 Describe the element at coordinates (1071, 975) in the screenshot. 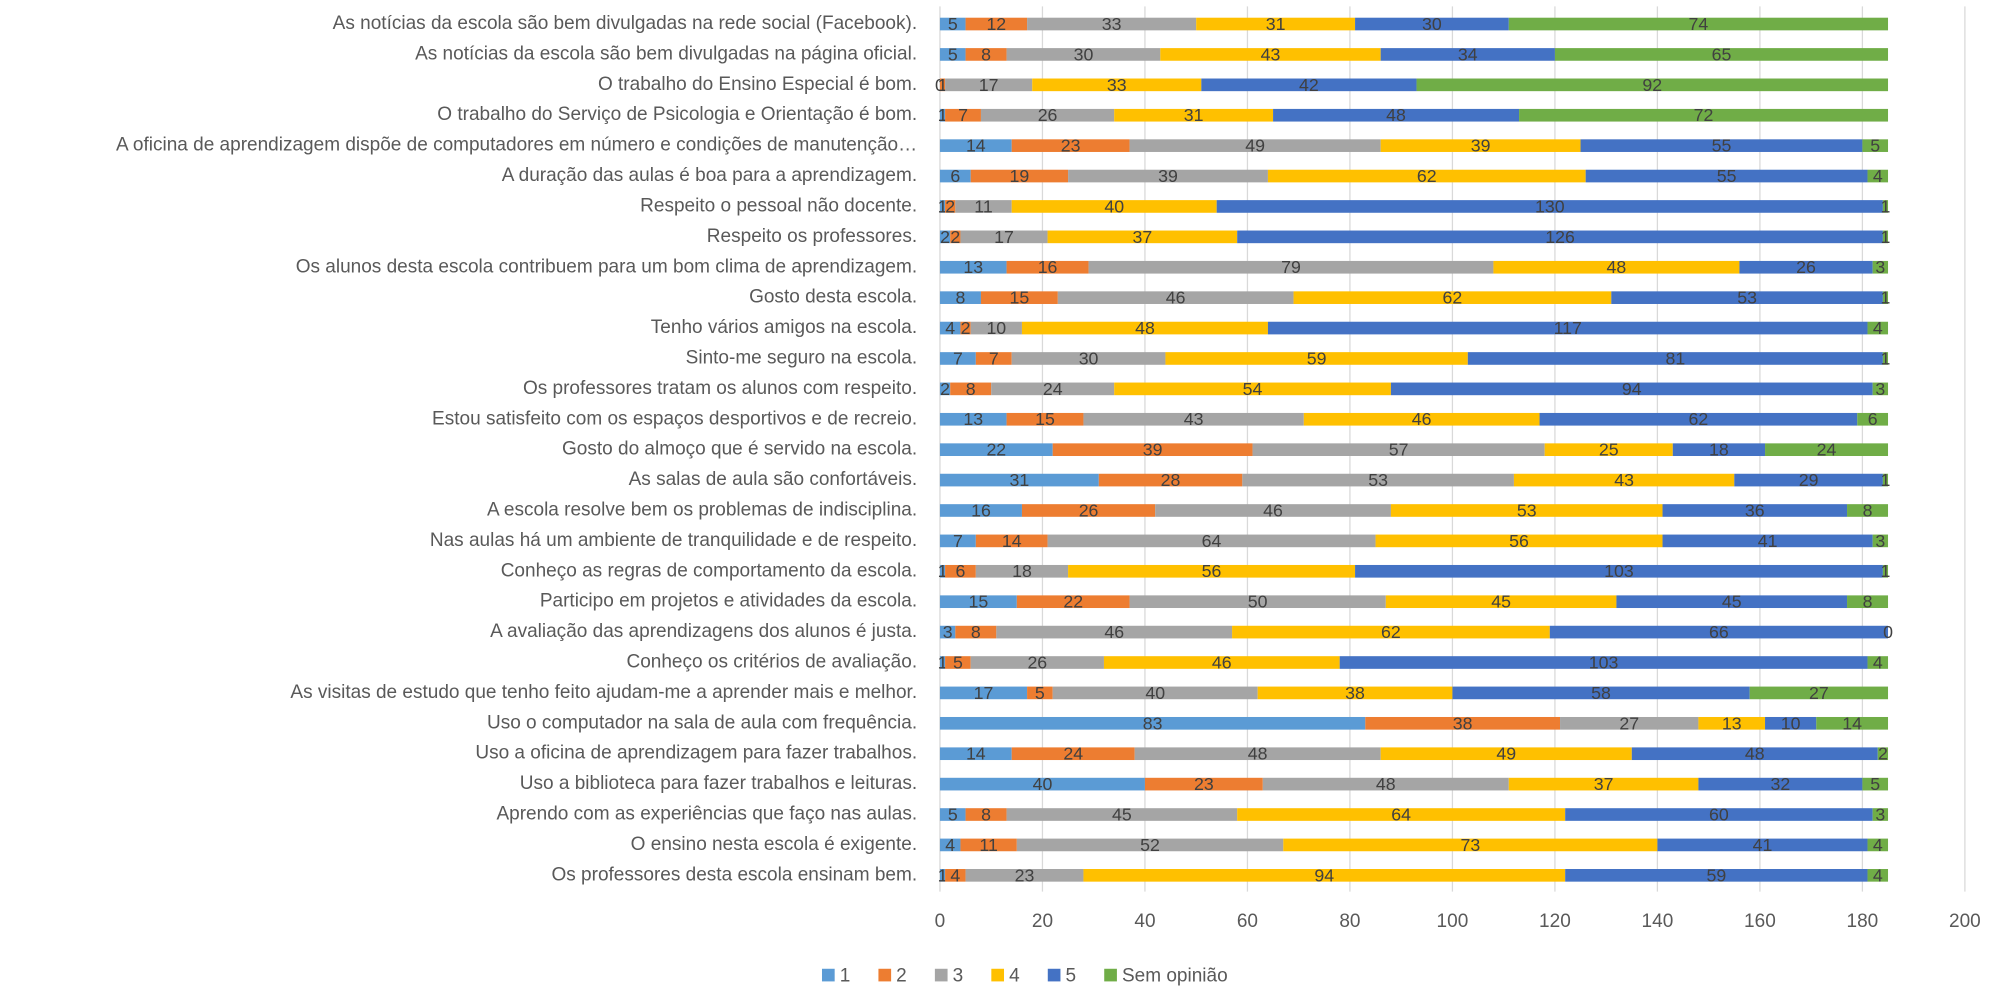

I see `legend-label: 5` at that location.